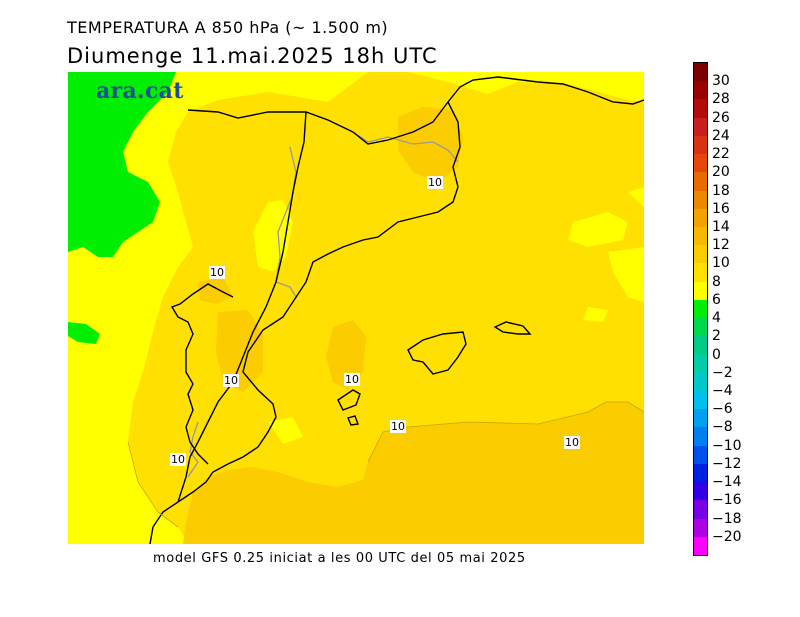 This screenshot has height=617, width=800. Describe the element at coordinates (716, 281) in the screenshot. I see `colorbar-tick: 8` at that location.